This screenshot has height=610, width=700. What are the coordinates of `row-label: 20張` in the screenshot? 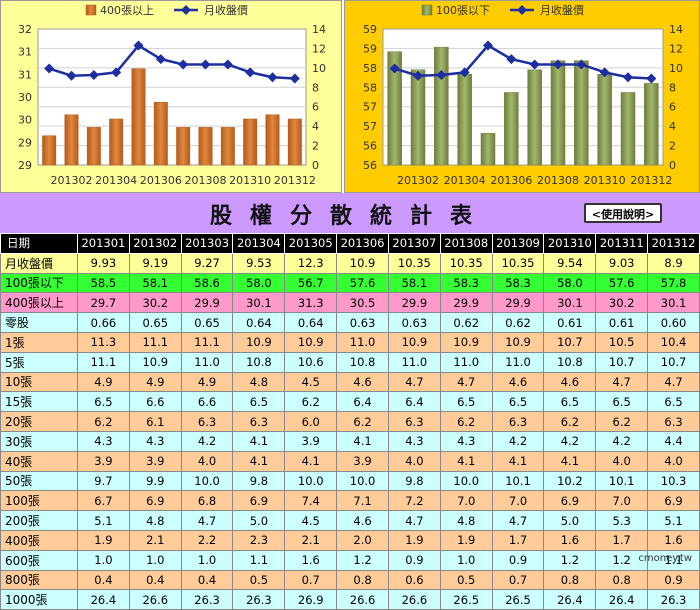 It's located at (39, 421).